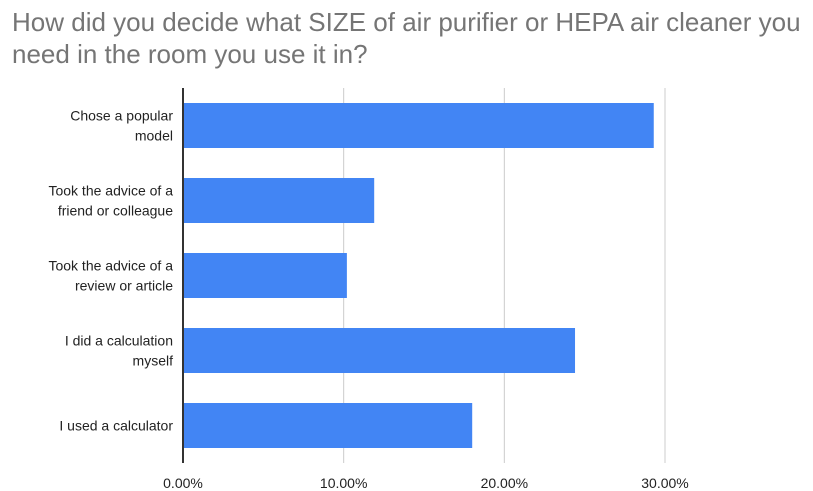 The image size is (813, 491). What do you see at coordinates (119, 351) in the screenshot?
I see `category-label: I did a calculation myself` at bounding box center [119, 351].